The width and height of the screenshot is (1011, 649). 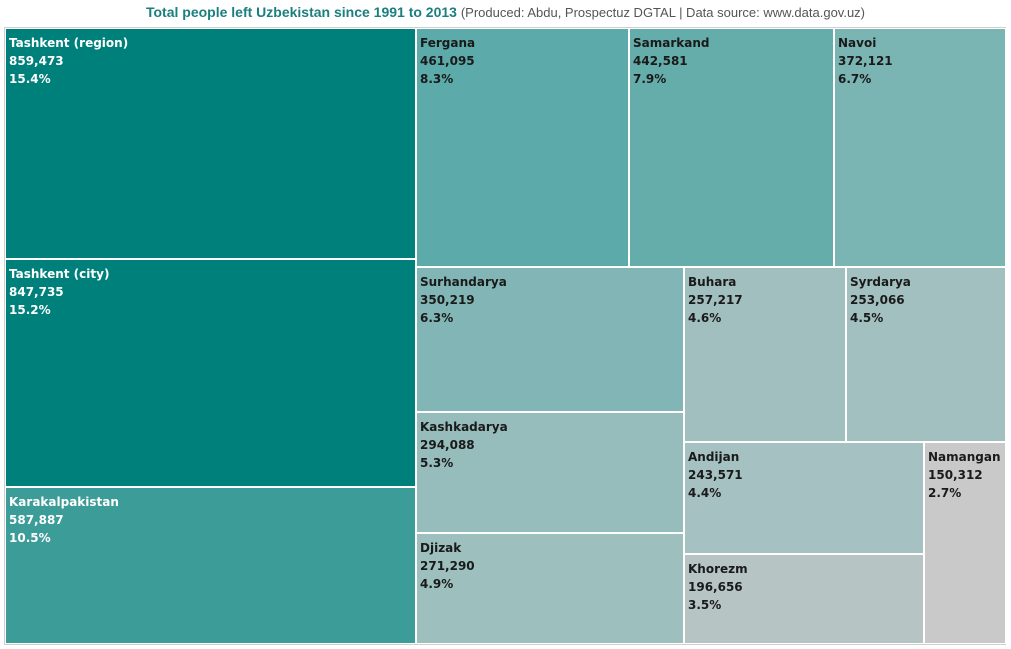 I want to click on tile-value: 847,735, so click(x=36, y=292).